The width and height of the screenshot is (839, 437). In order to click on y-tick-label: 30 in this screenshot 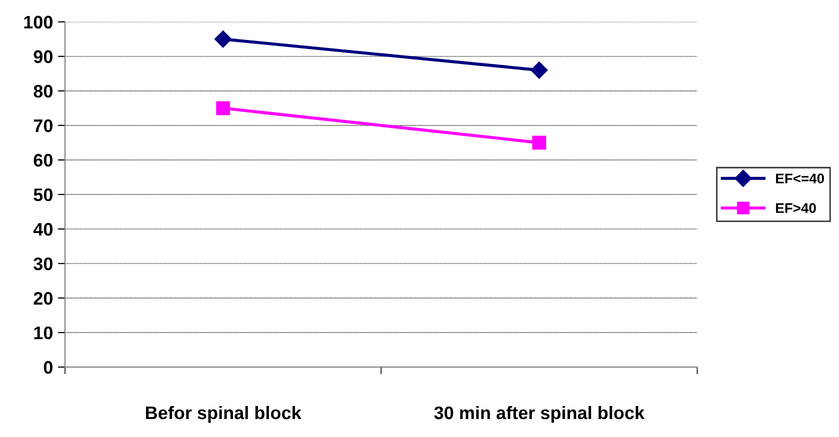, I will do `click(43, 263)`.